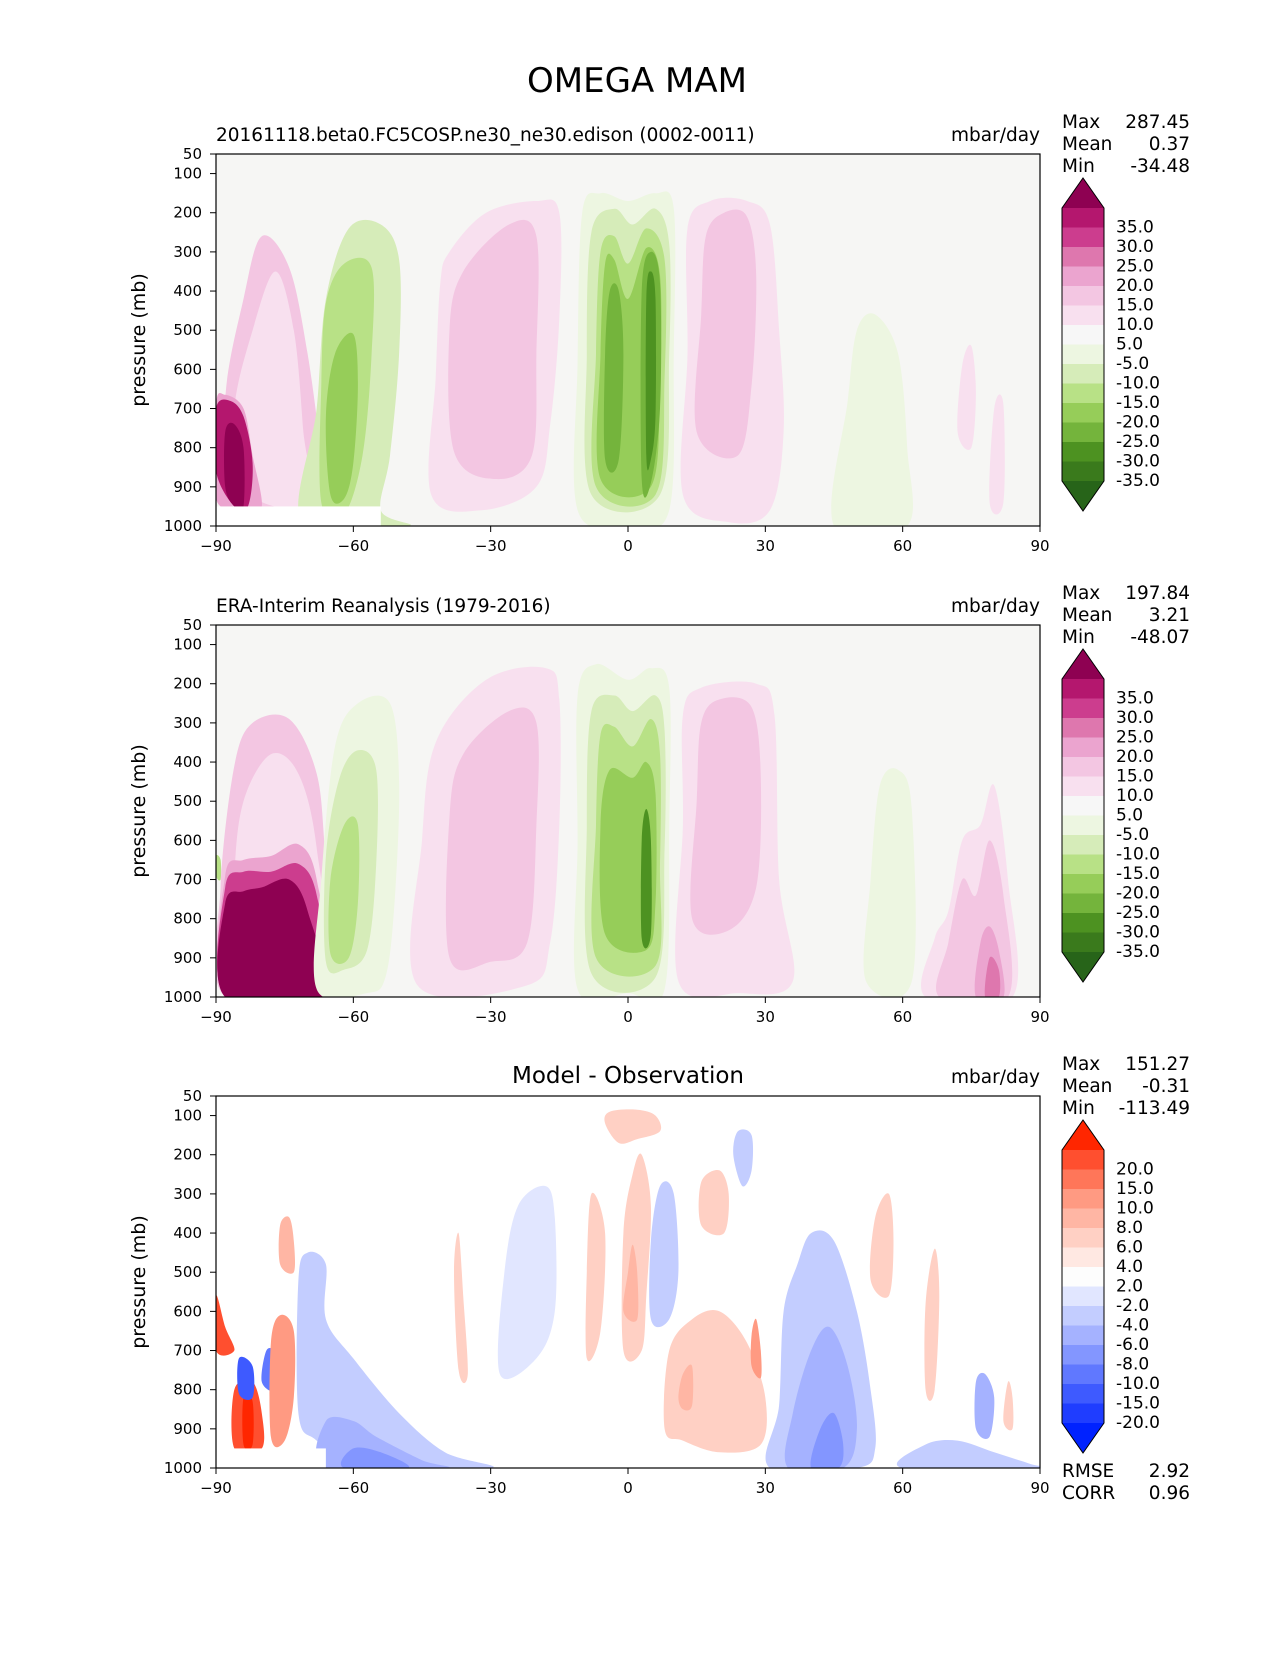 The image size is (1275, 1654). Describe the element at coordinates (1160, 166) in the screenshot. I see `stat-value: -34.48` at that location.